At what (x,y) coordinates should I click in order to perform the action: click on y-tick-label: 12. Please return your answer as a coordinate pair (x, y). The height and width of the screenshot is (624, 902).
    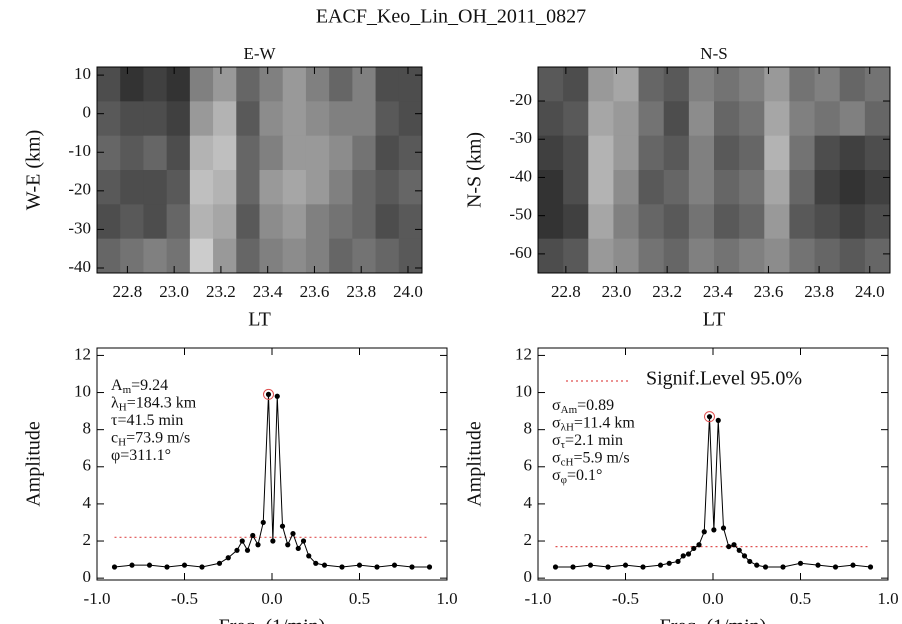
    Looking at the image, I should click on (523, 353).